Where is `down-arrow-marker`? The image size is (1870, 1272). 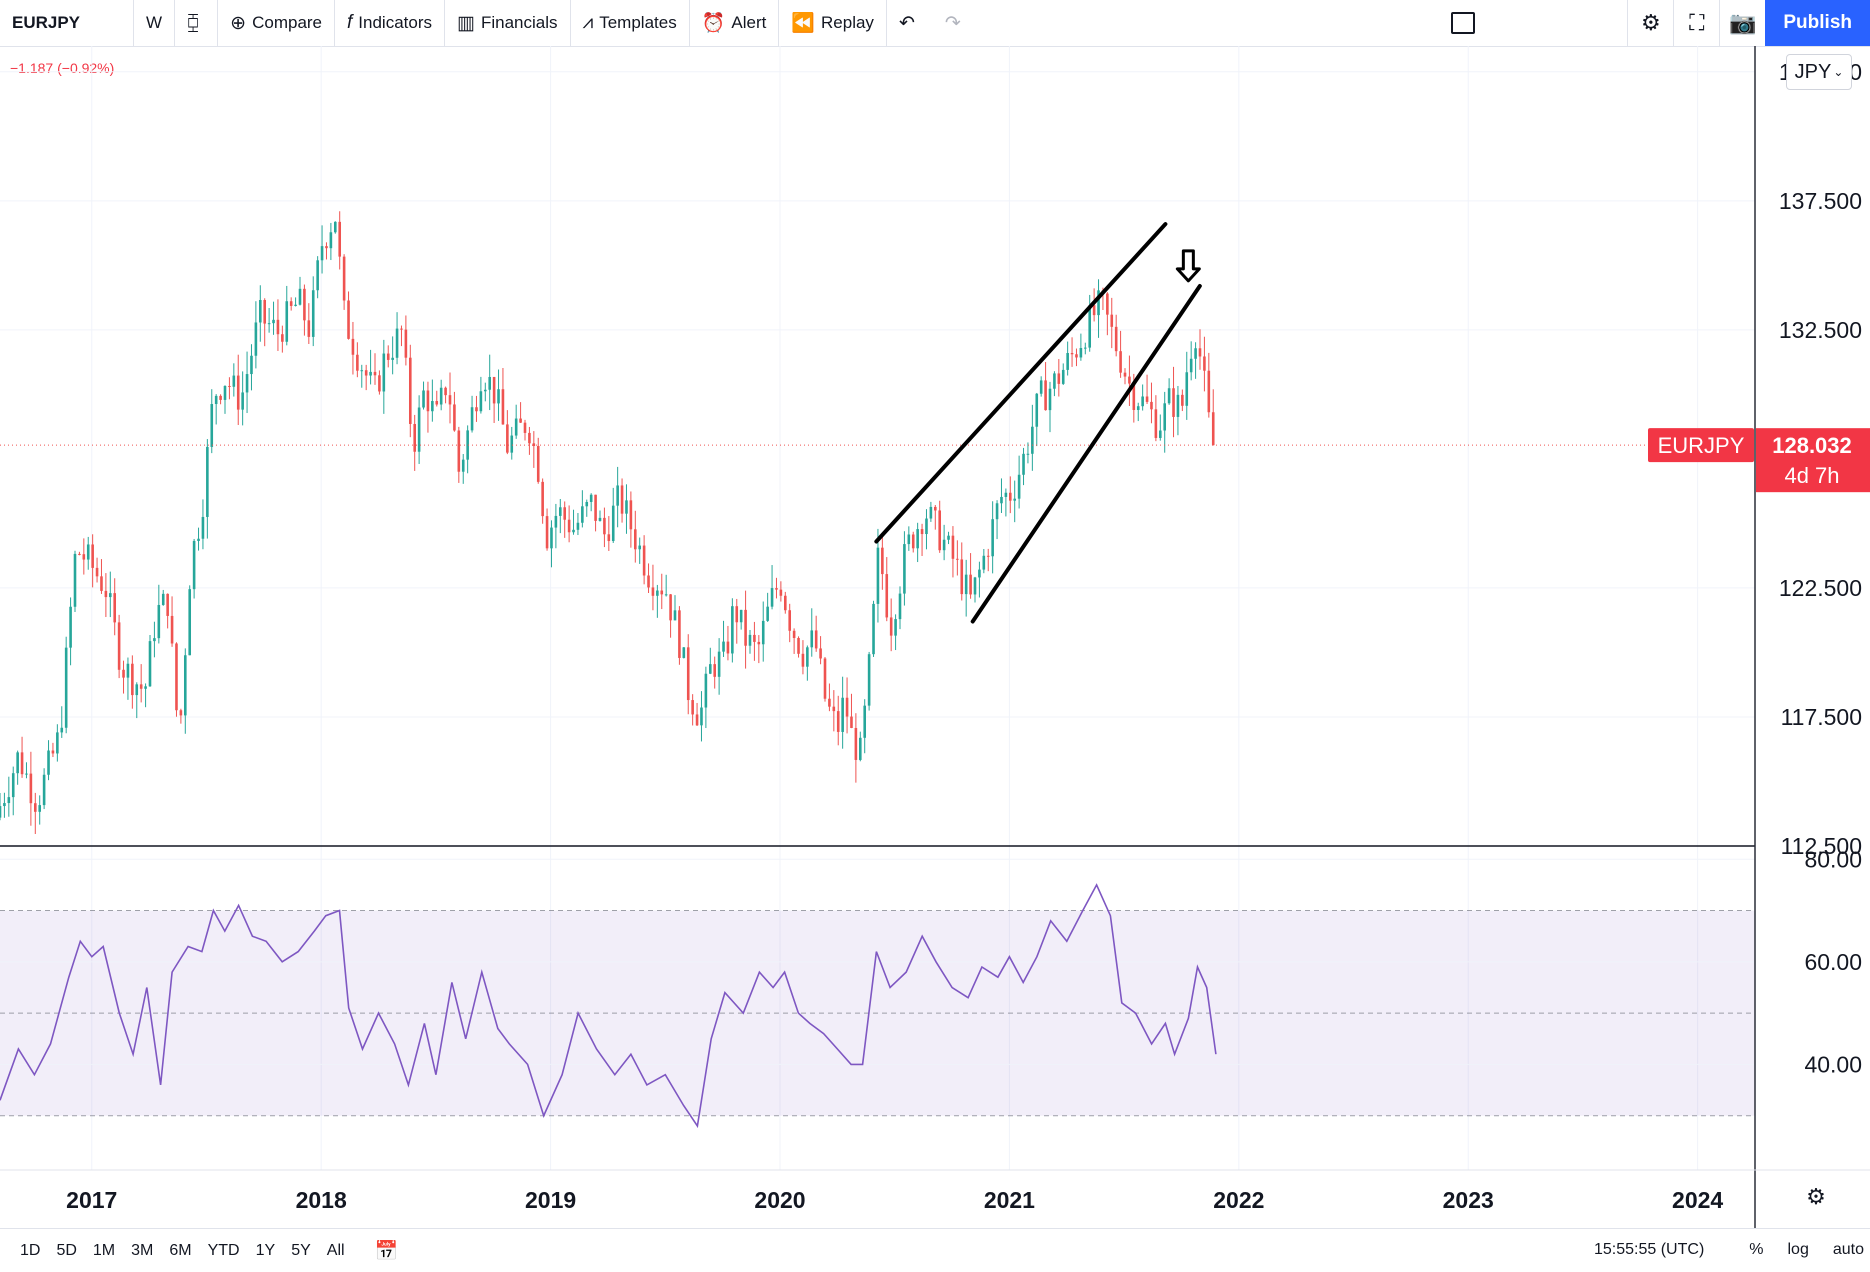 down-arrow-marker is located at coordinates (1188, 266).